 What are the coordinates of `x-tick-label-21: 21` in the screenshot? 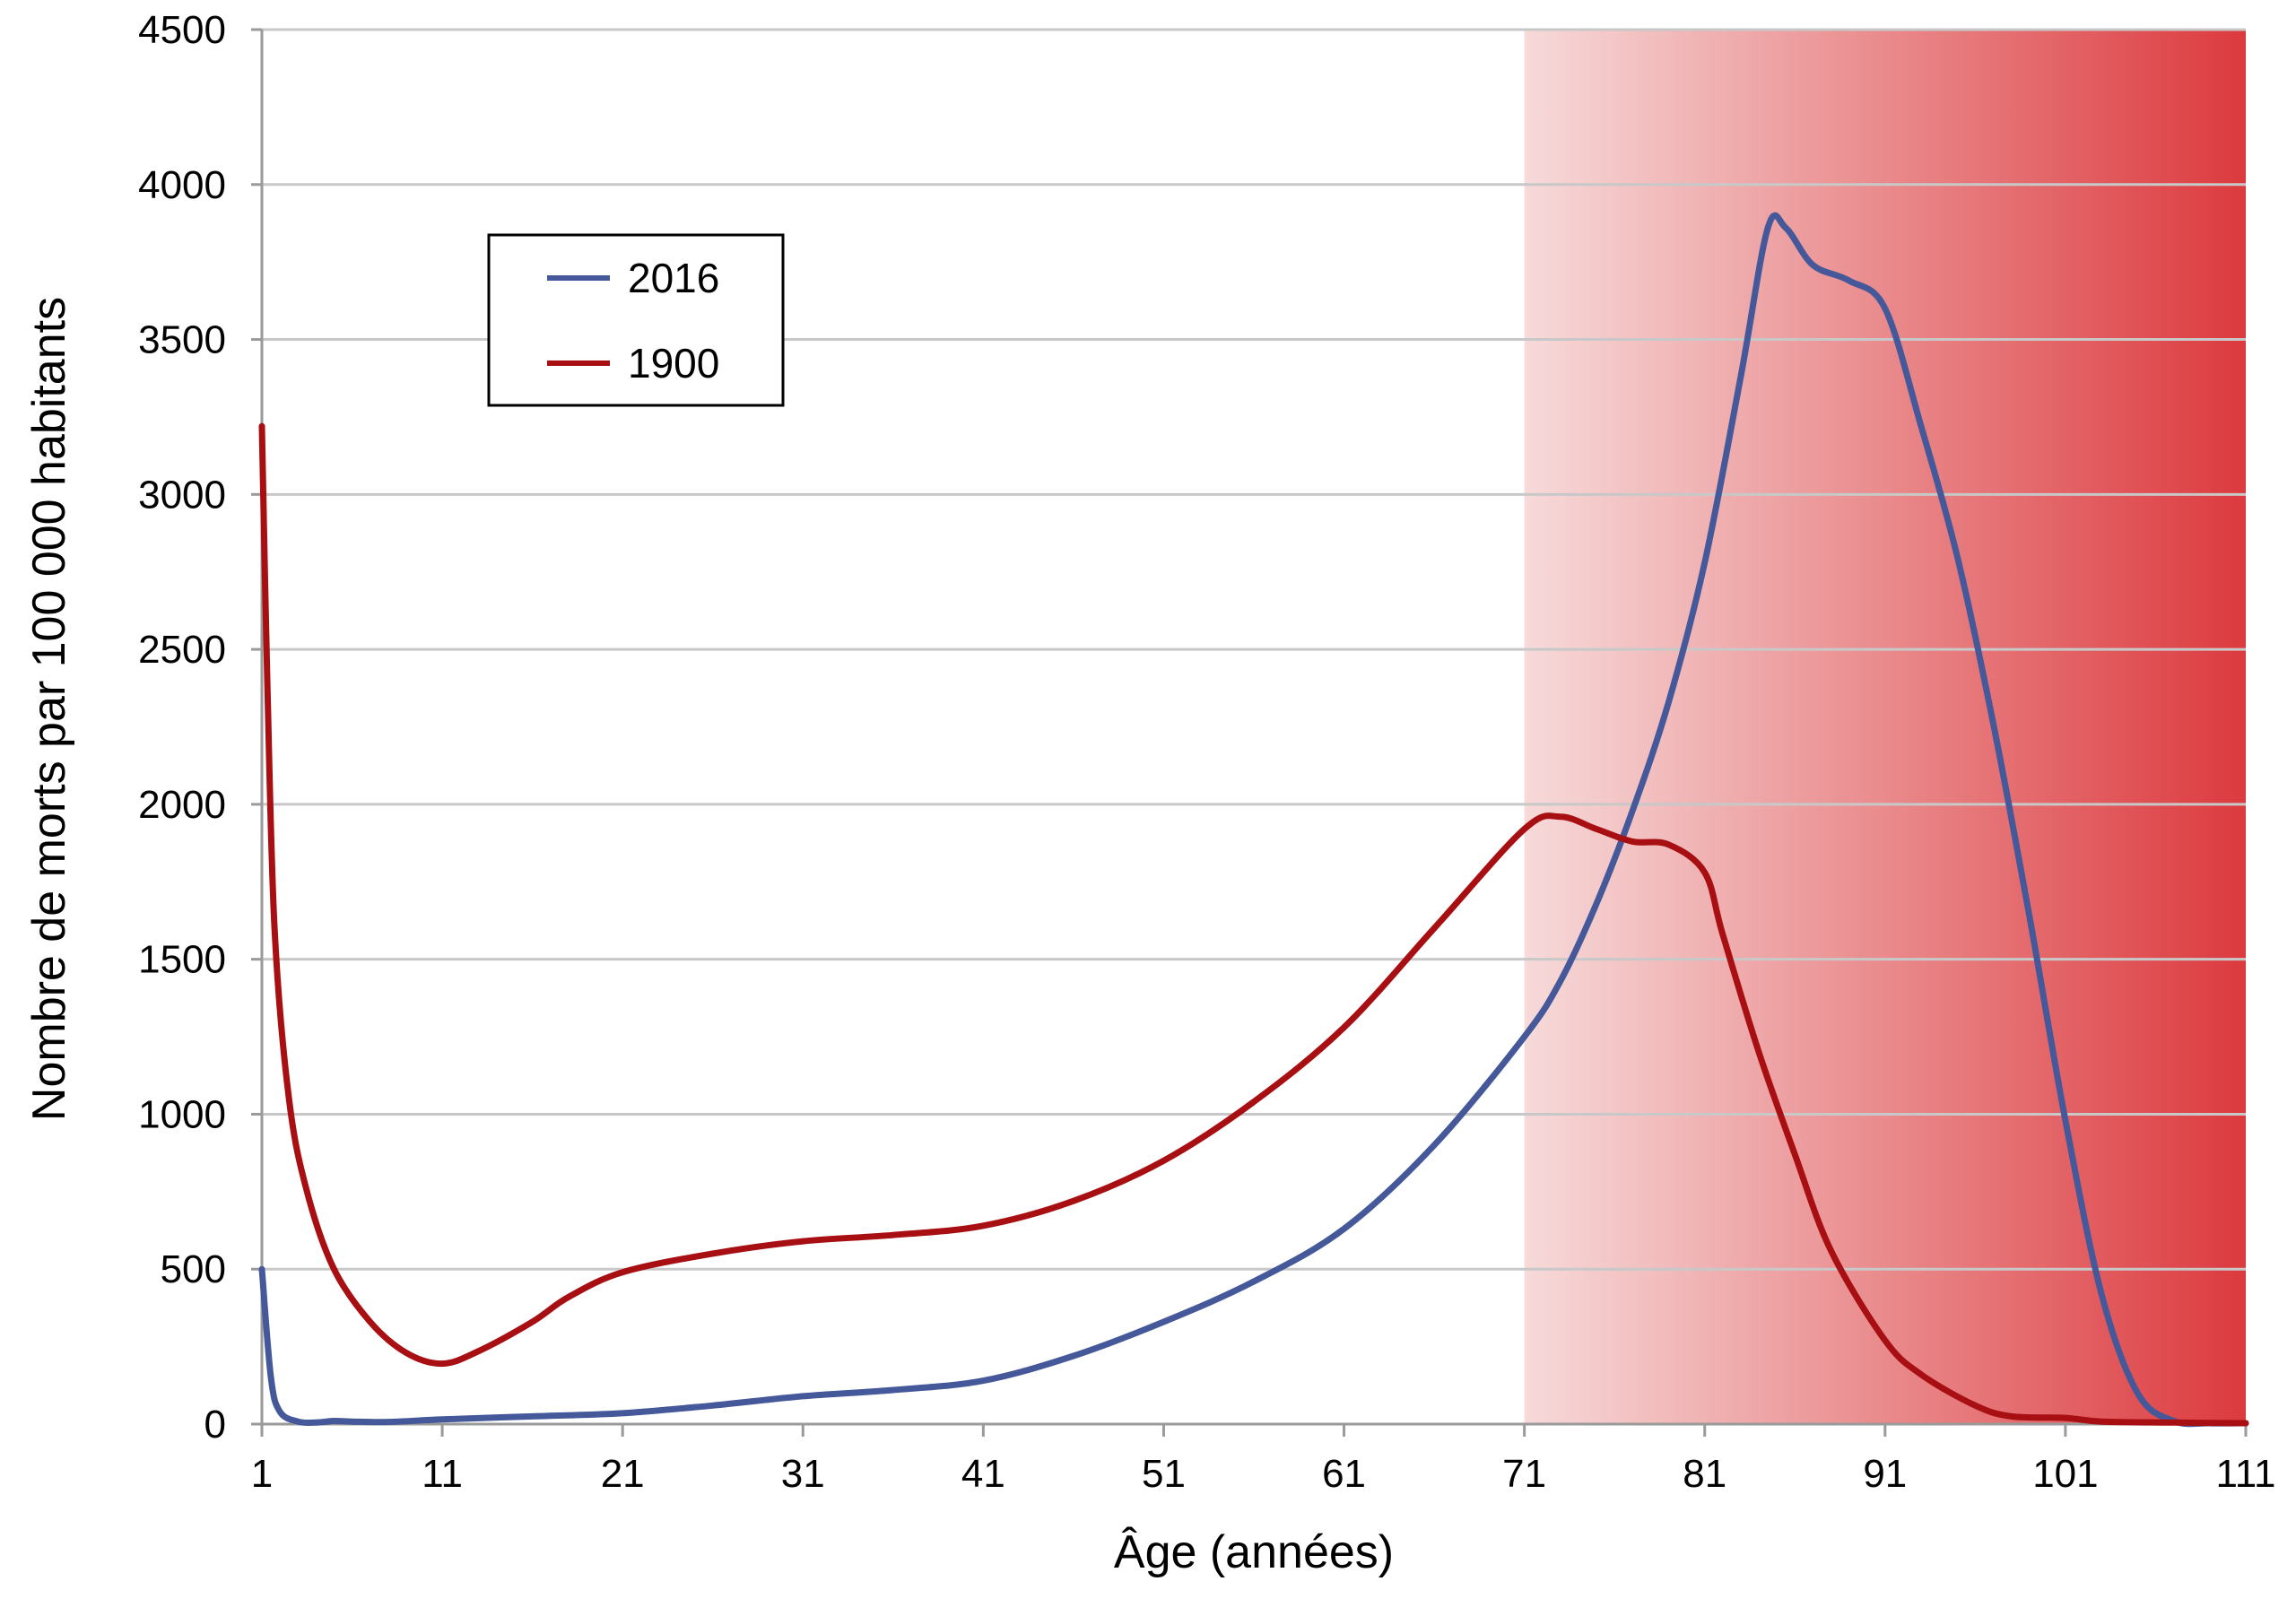 It's located at (623, 1474).